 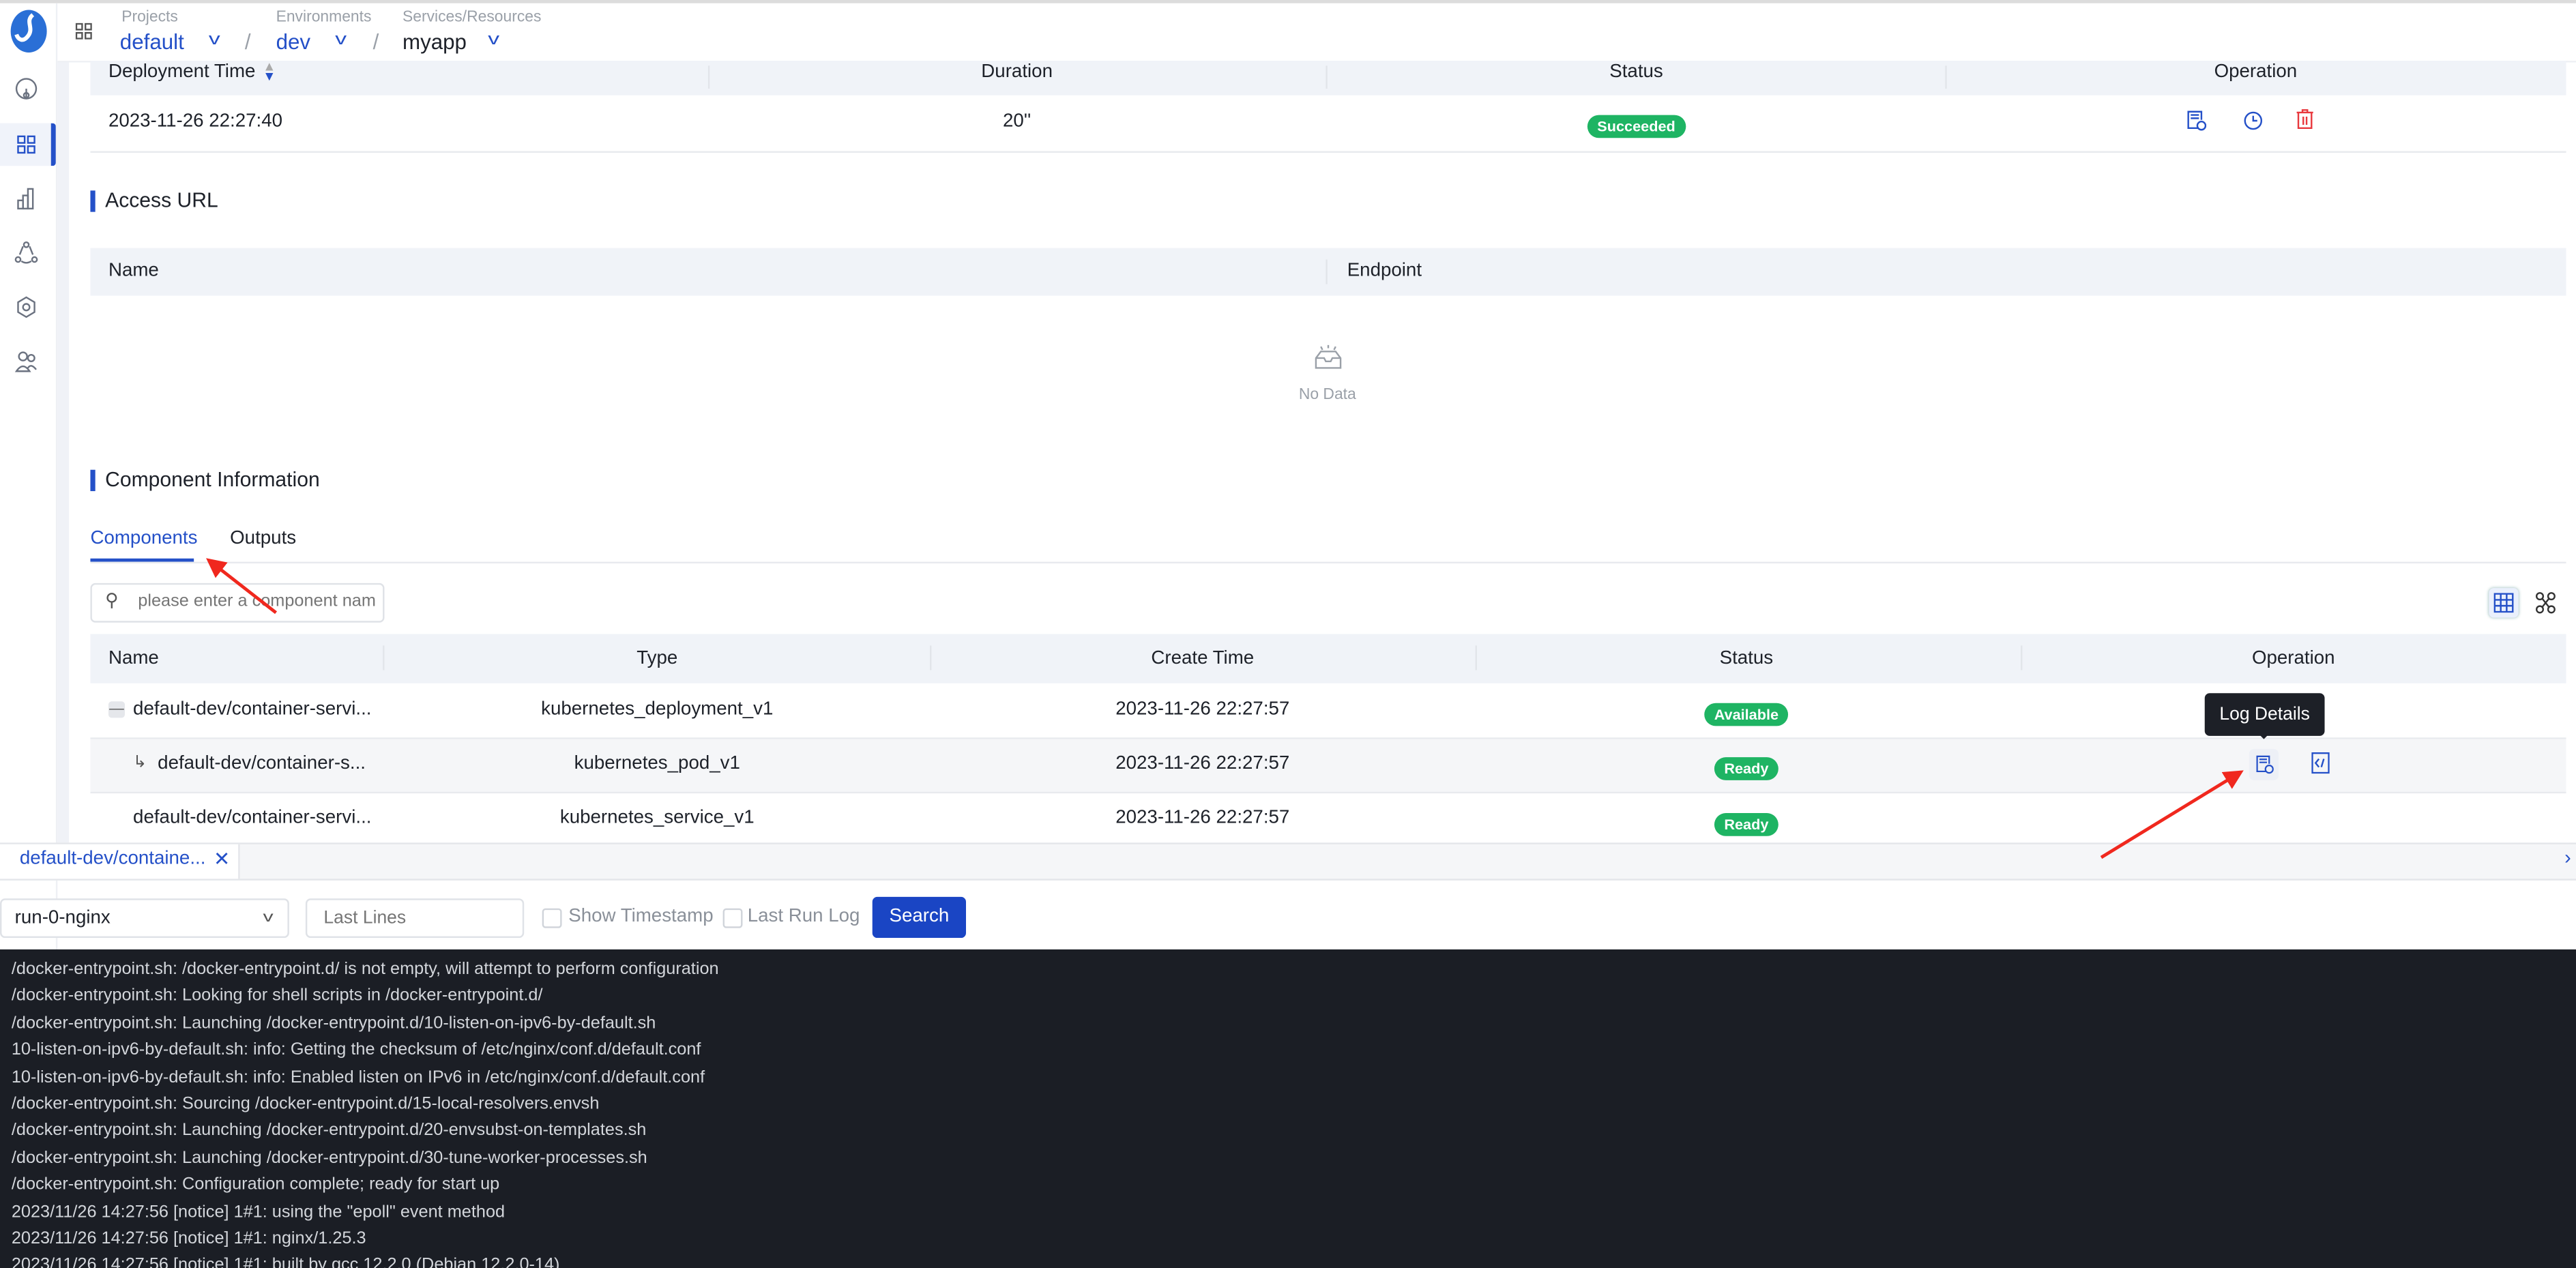 I want to click on component-type: kubernetes_pod_v1, so click(x=657, y=764).